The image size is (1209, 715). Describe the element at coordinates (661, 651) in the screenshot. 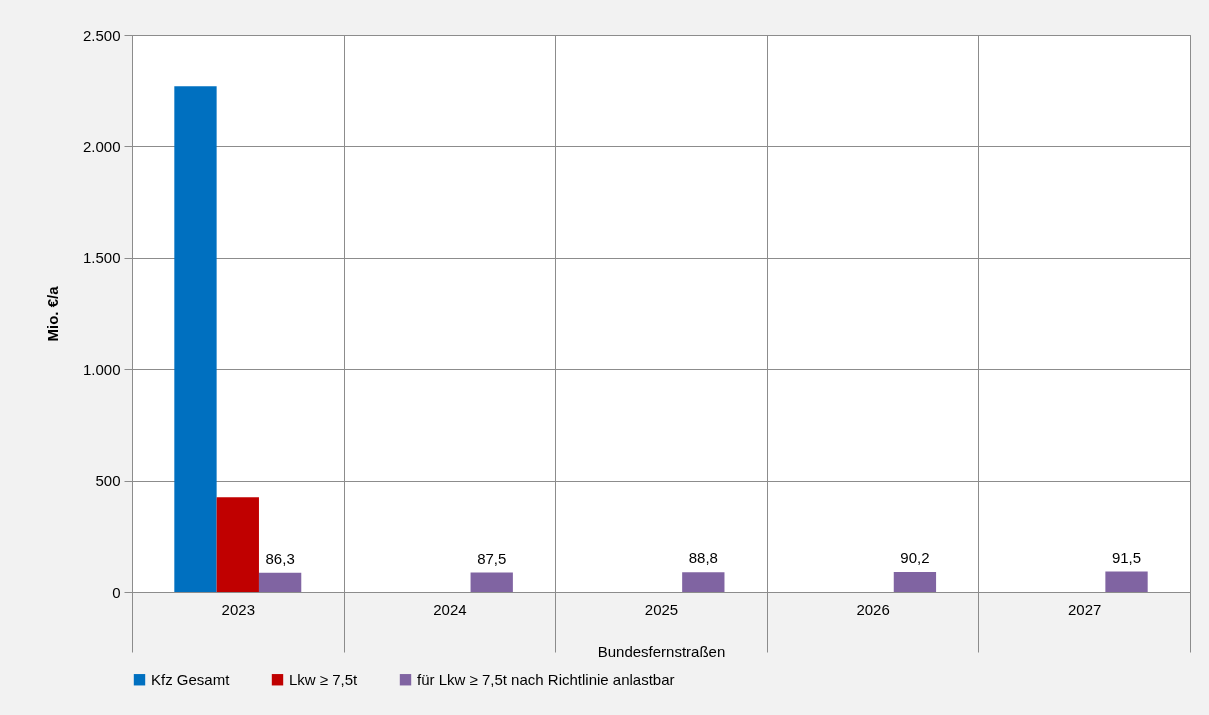

I see `x-axis-title: Bundesfernstraßen` at that location.